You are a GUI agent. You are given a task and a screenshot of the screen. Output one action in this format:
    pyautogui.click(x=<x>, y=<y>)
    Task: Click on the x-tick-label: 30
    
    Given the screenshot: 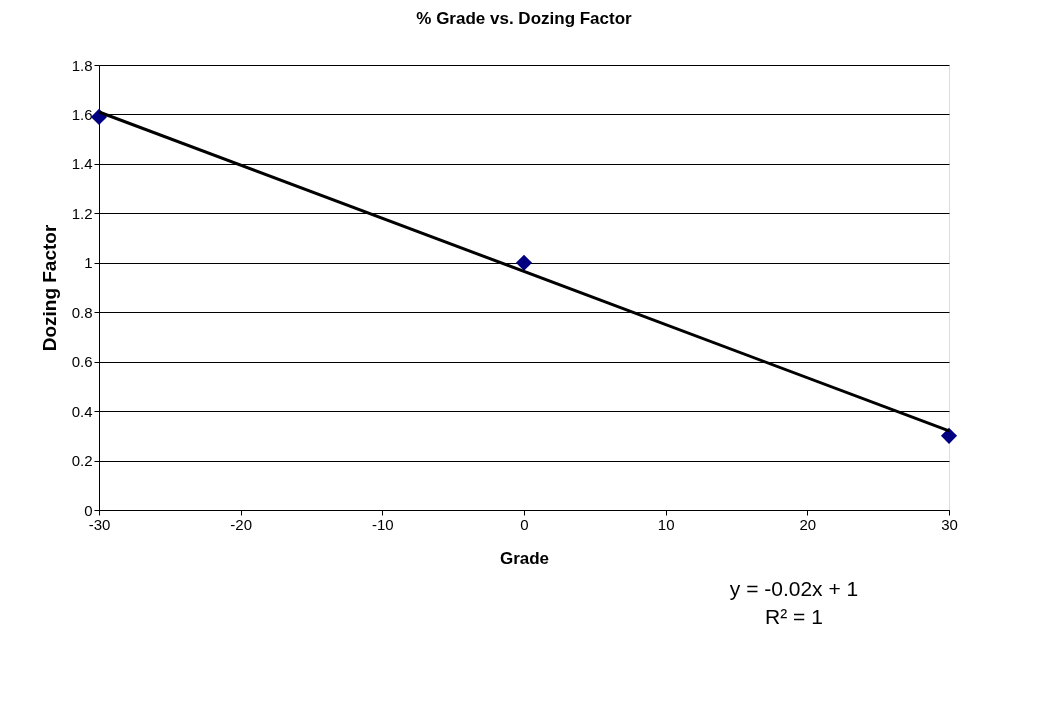 What is the action you would take?
    pyautogui.click(x=949, y=524)
    